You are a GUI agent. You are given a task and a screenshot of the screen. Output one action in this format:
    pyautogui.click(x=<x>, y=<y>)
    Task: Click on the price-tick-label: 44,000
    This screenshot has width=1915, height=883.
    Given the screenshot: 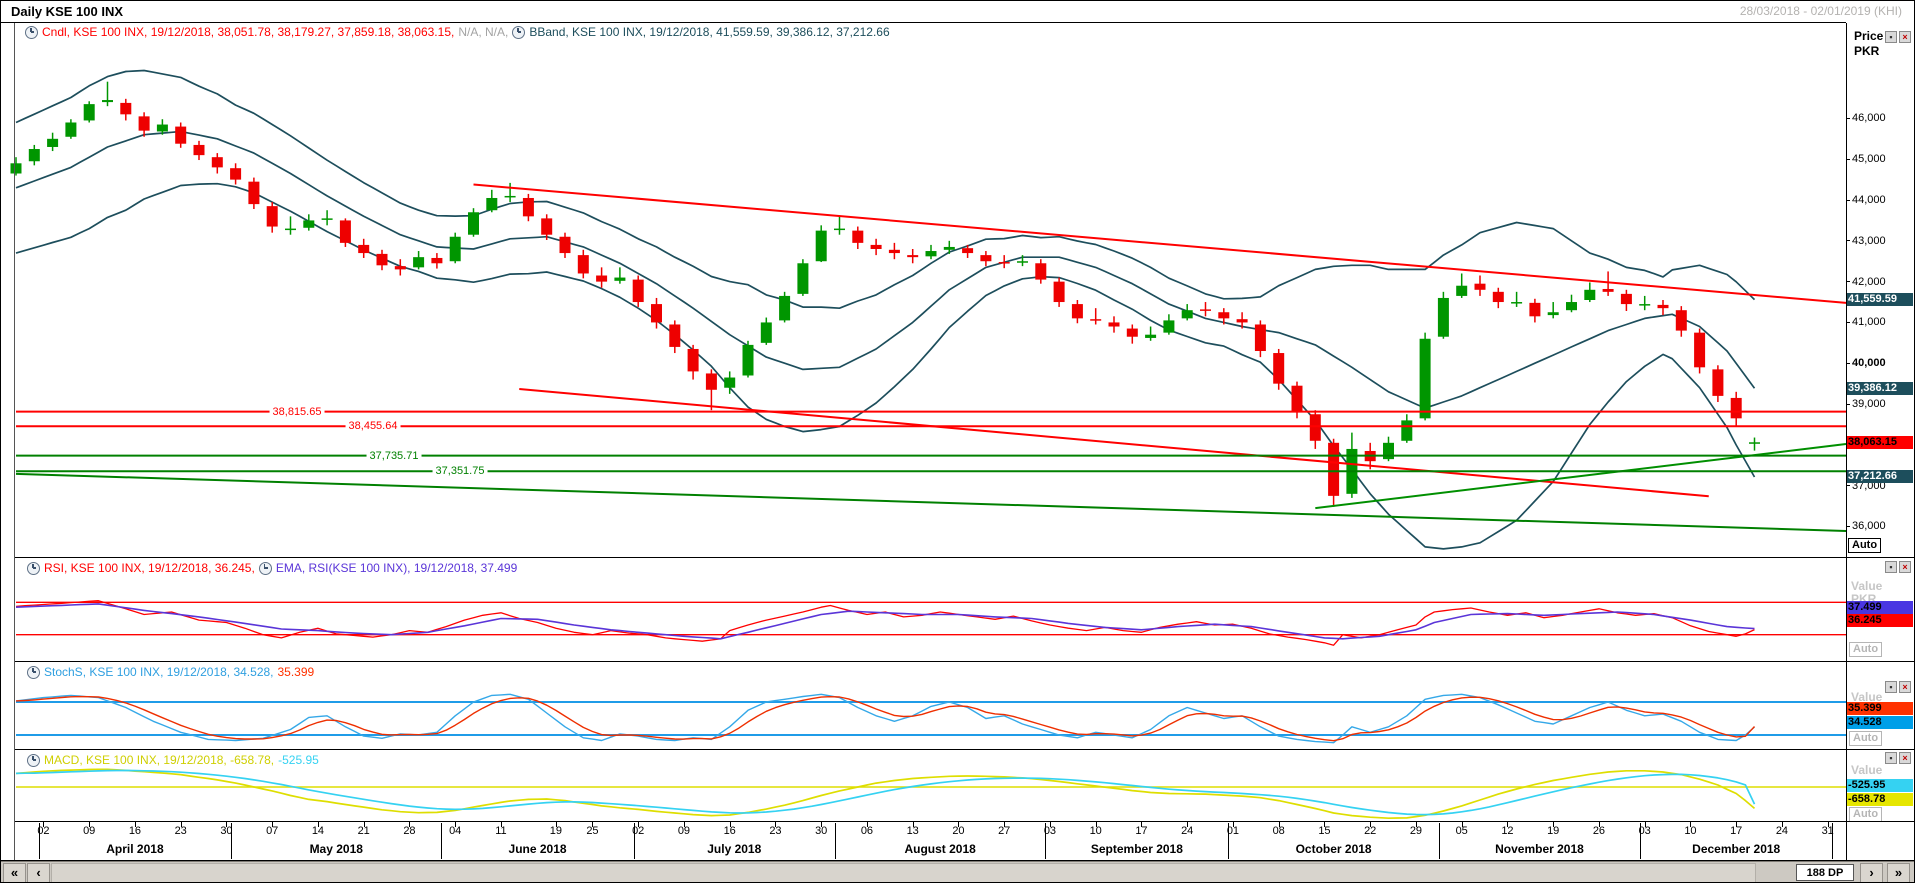 What is the action you would take?
    pyautogui.click(x=1880, y=200)
    